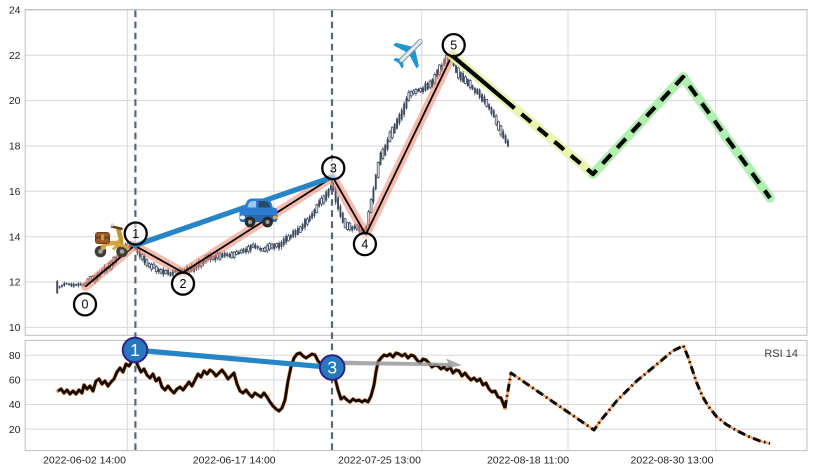 This screenshot has height=473, width=813. What do you see at coordinates (15, 11) in the screenshot?
I see `svg-text: 24` at bounding box center [15, 11].